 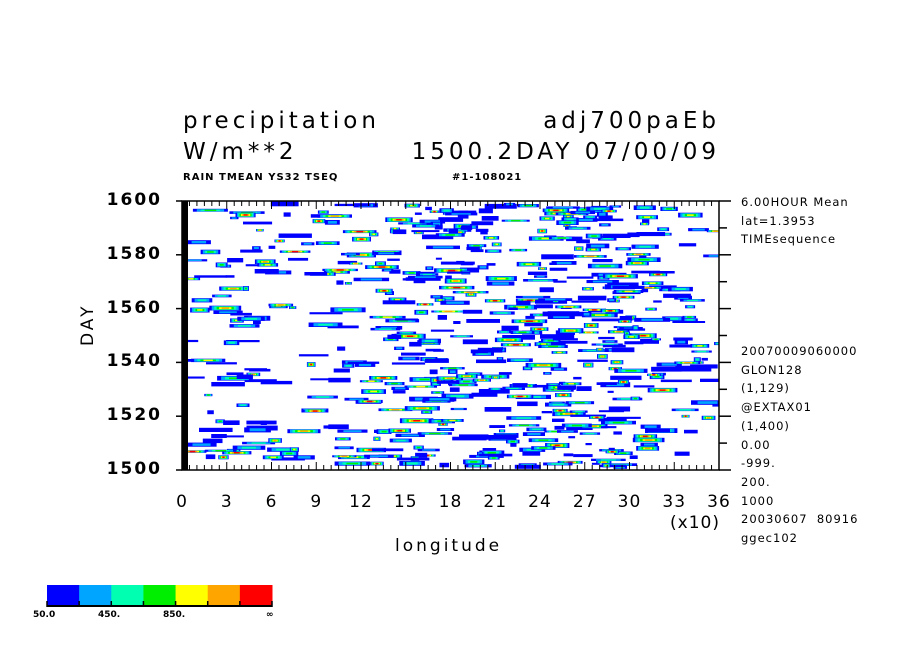 I want to click on x-tick-label: 33, so click(x=674, y=502).